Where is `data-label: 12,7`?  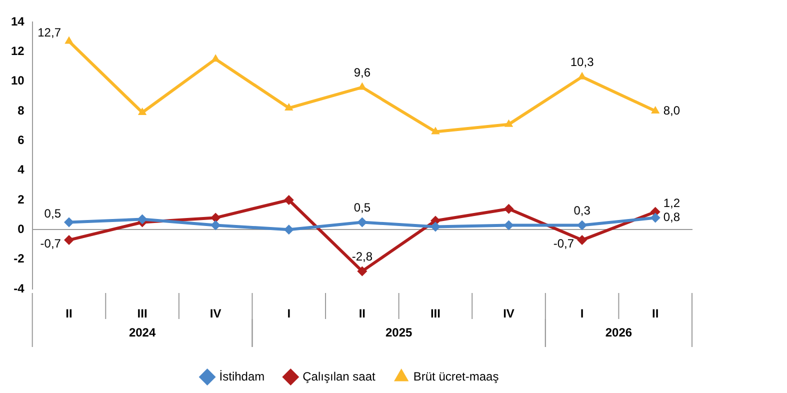
data-label: 12,7 is located at coordinates (50, 33).